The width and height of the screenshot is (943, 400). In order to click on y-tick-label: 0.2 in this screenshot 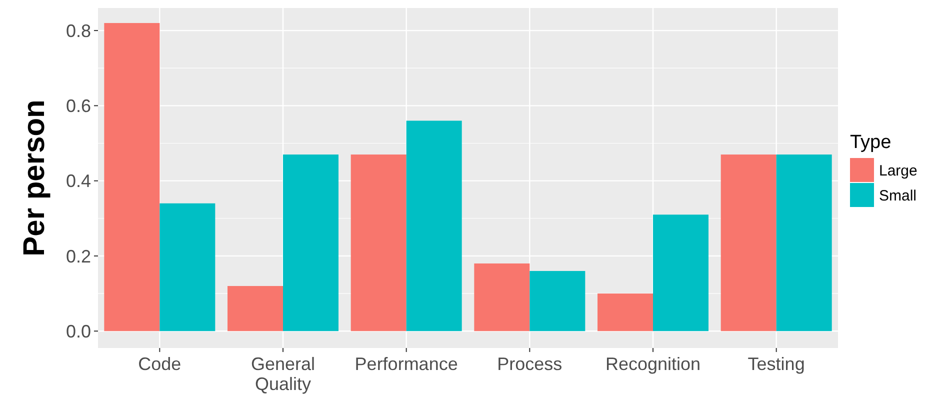, I will do `click(78, 256)`.